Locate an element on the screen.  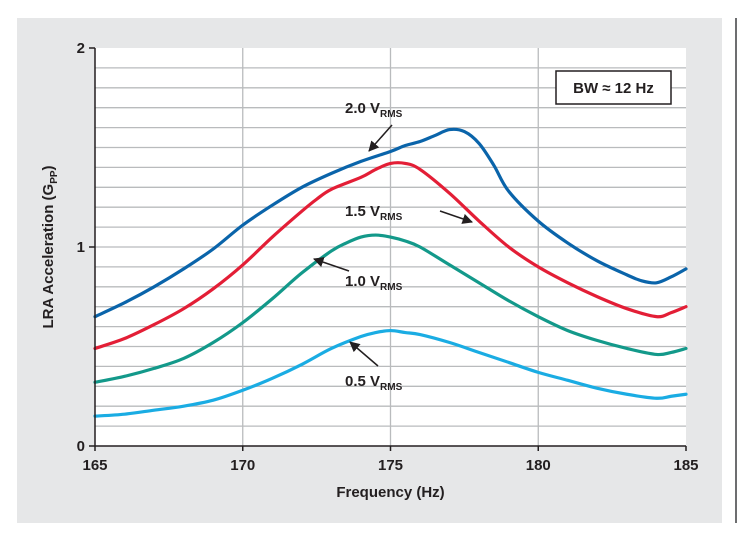
series-label: 2.0 VRMS is located at coordinates (374, 110).